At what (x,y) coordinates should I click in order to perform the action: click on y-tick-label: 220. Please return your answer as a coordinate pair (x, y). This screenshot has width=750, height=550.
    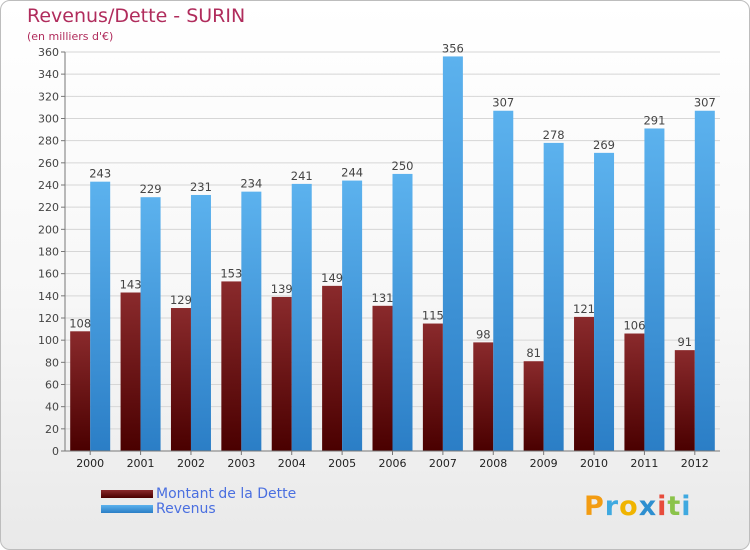
    Looking at the image, I should click on (48, 207).